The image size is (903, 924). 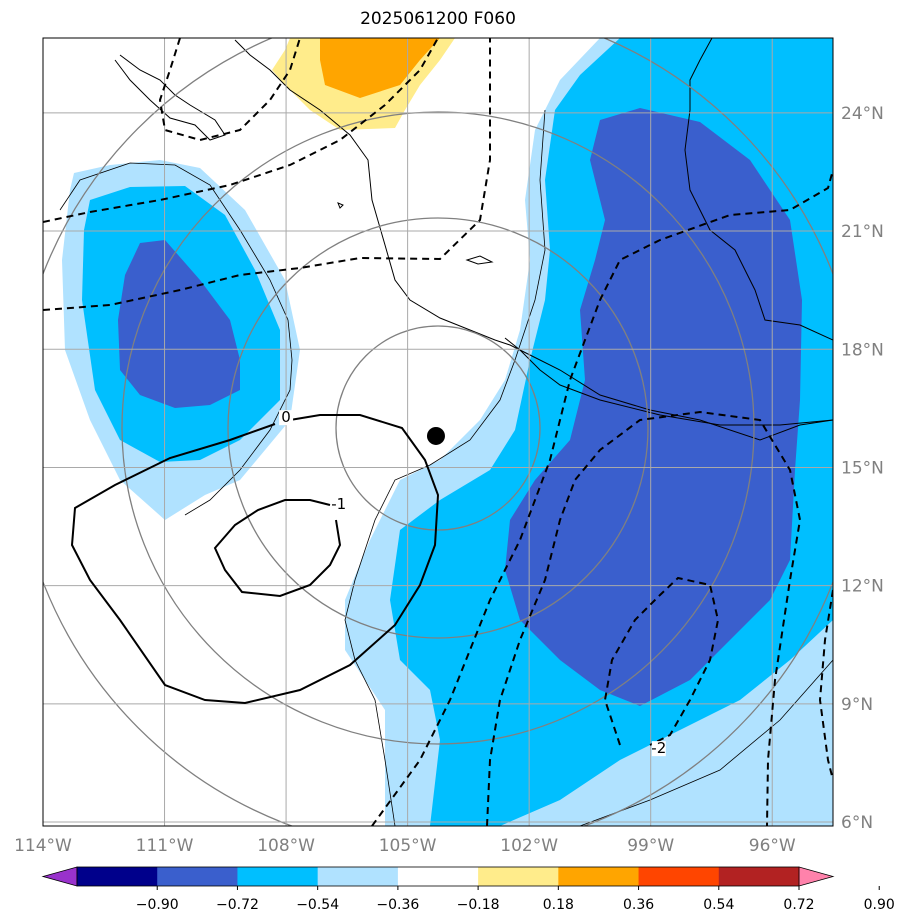 What do you see at coordinates (277, 548) in the screenshot?
I see `contour-minus-one` at bounding box center [277, 548].